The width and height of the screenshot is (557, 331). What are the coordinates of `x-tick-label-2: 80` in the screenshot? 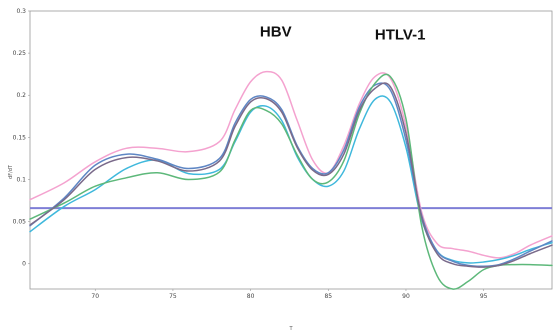 It's located at (251, 296).